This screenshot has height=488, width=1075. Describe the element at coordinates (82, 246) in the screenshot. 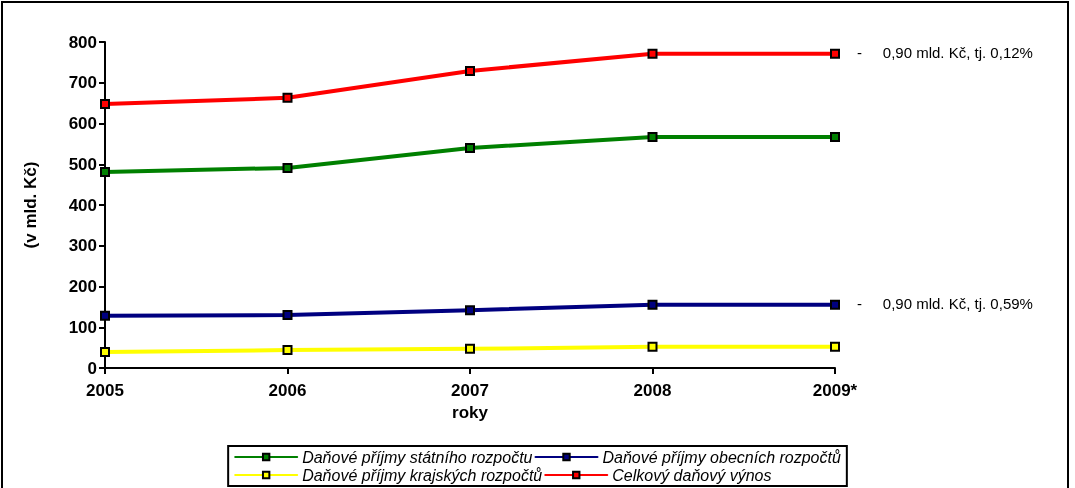

I see `y-tick-label: 300` at that location.